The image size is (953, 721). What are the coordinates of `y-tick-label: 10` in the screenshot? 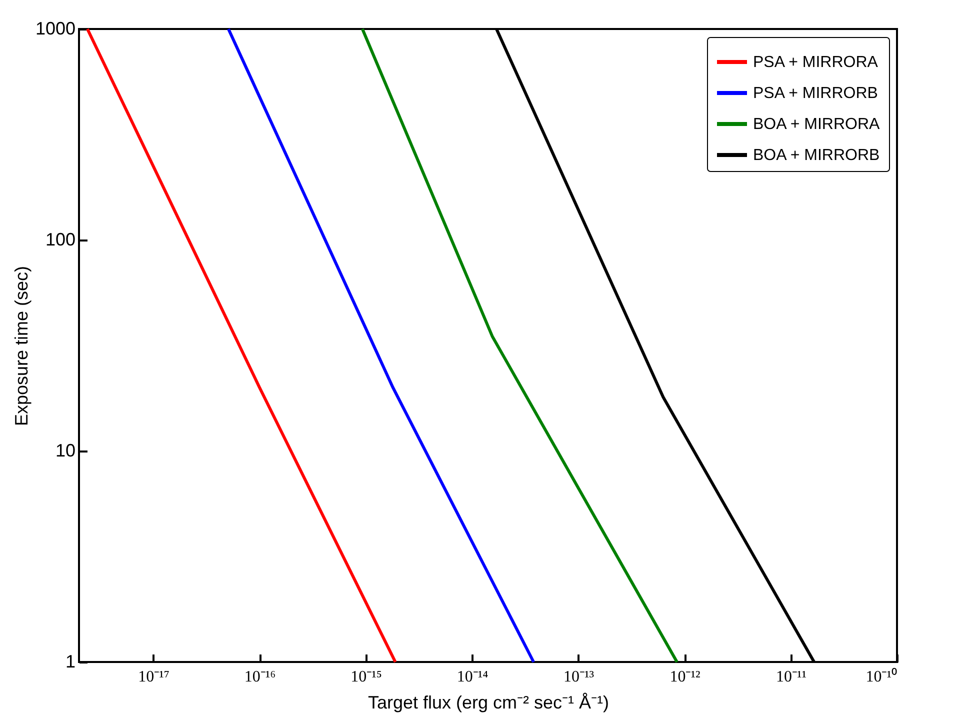 It's located at (65, 450).